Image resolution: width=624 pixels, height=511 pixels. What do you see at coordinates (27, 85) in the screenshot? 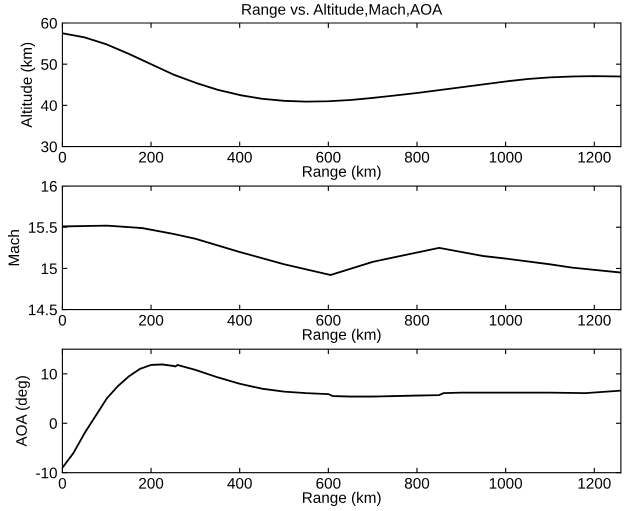
I see `y-axis-title: Altitude (km)` at bounding box center [27, 85].